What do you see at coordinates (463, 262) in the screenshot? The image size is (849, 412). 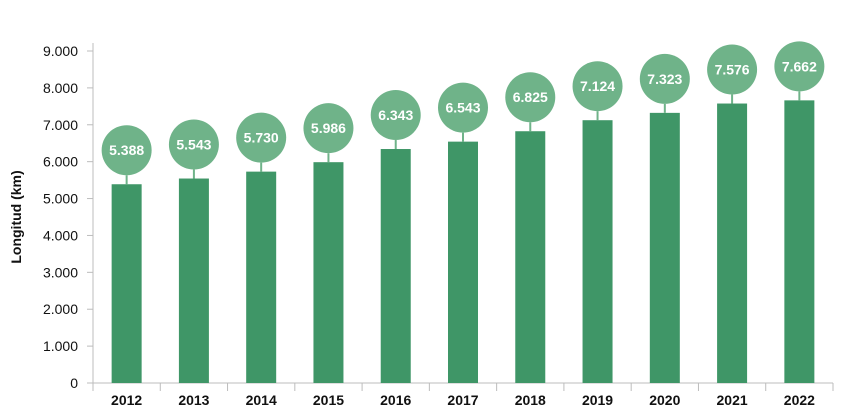 I see `bar-2017` at bounding box center [463, 262].